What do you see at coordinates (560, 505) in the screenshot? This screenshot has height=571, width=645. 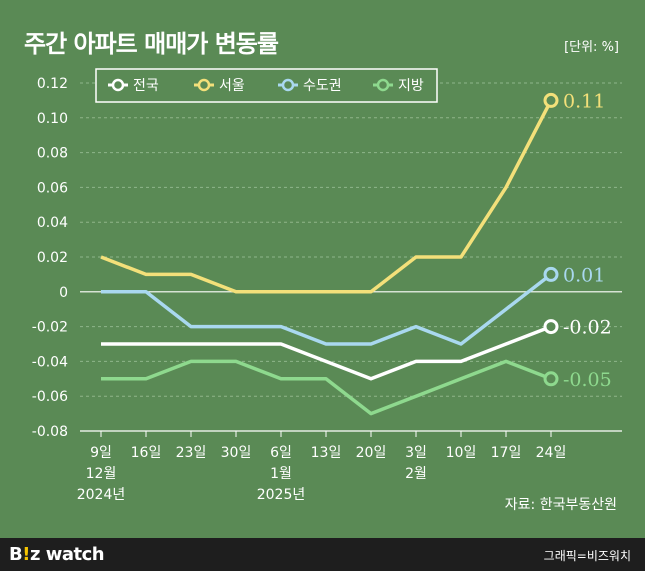 I see `source-note: 자료: 한국부동산원` at bounding box center [560, 505].